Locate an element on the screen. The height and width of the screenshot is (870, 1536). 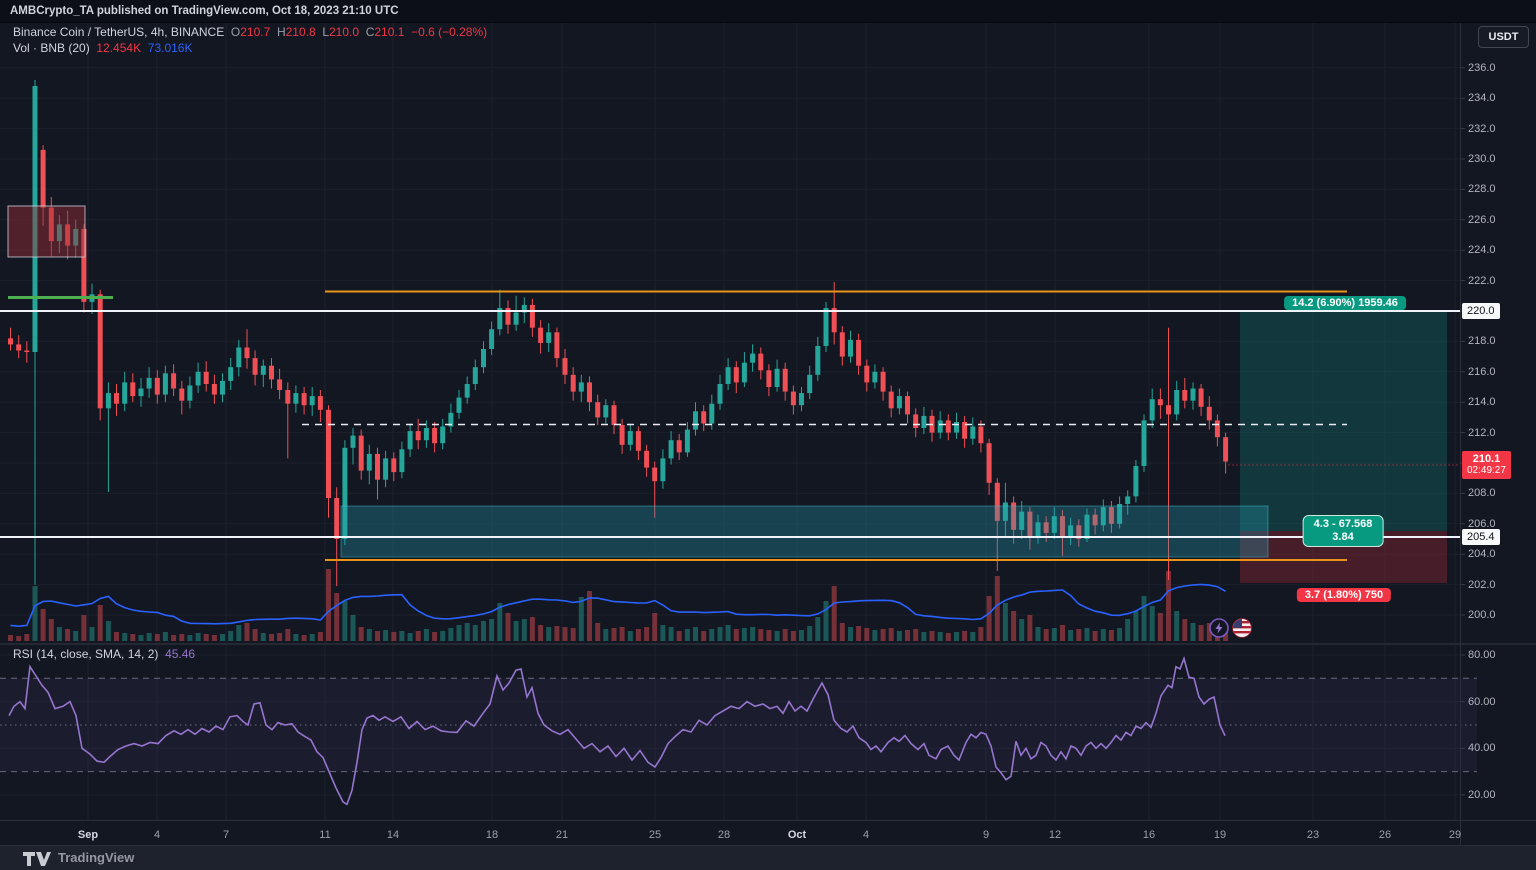
price-axis-tick: 236.0 is located at coordinates (1482, 67).